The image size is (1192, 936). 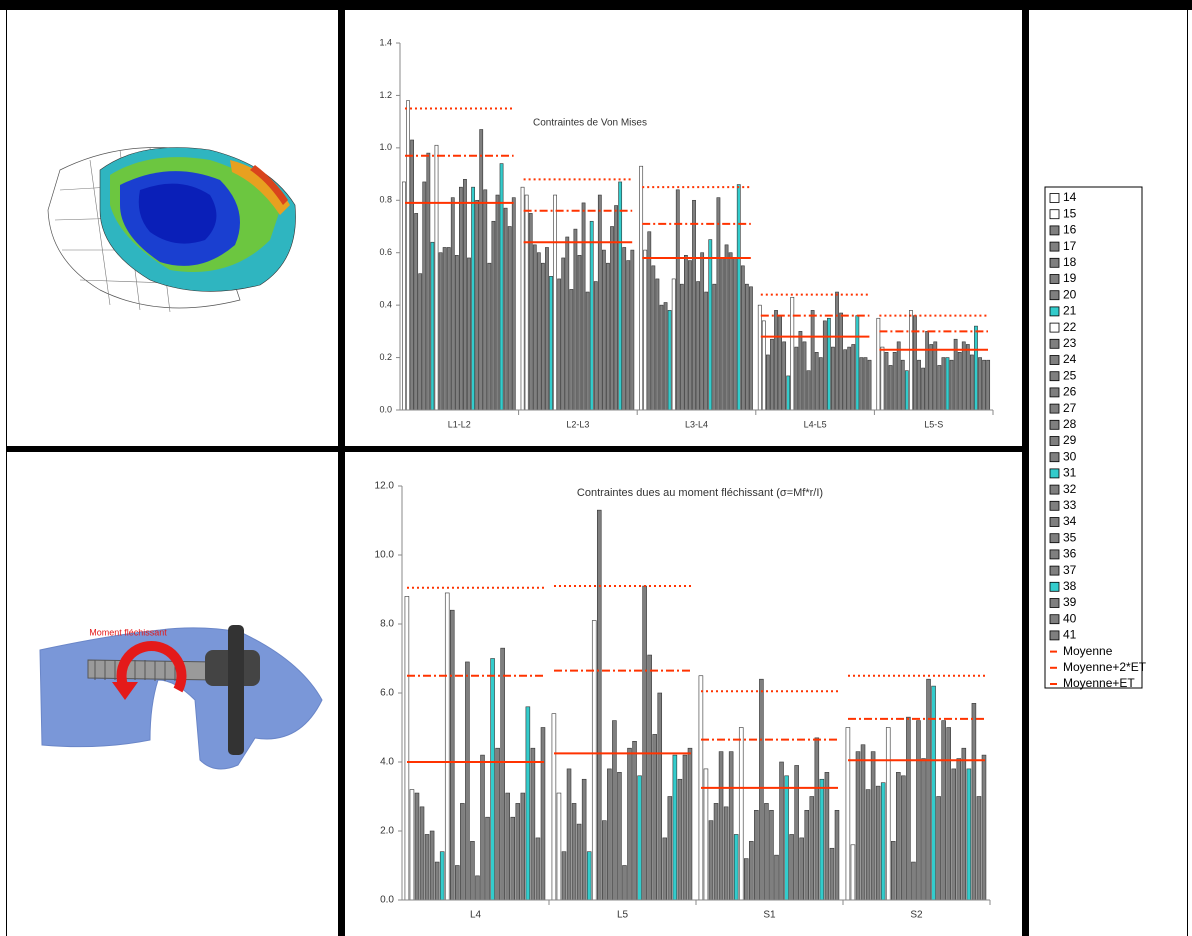 What do you see at coordinates (1070, 505) in the screenshot?
I see `legend-label: 33` at bounding box center [1070, 505].